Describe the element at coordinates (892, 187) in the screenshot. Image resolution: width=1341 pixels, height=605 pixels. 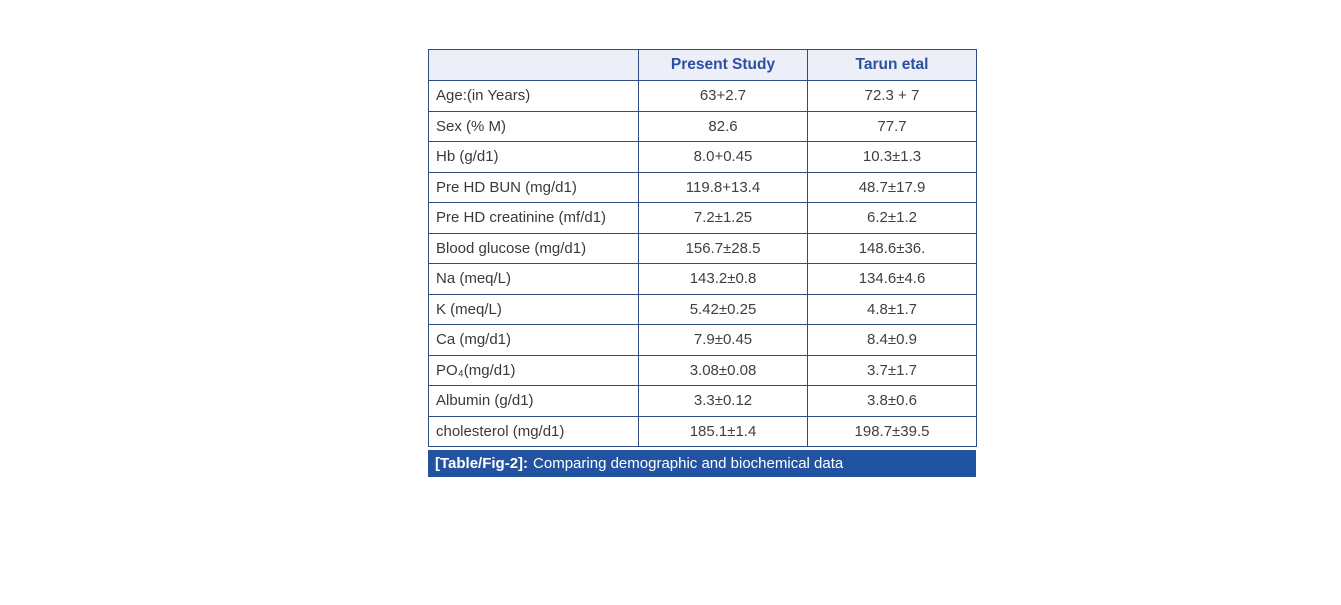
I see `value-tarun-pre-hd-bun: 48.7±17.9` at that location.